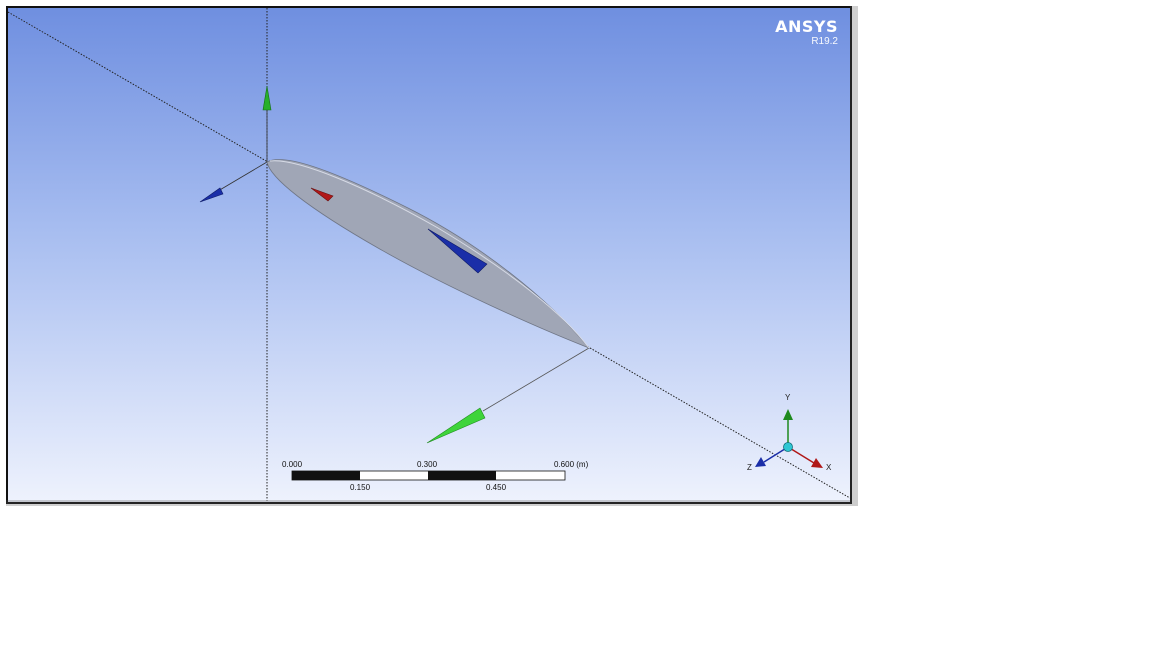 This screenshot has height=648, width=1152. I want to click on x-arrow-icon, so click(322, 194).